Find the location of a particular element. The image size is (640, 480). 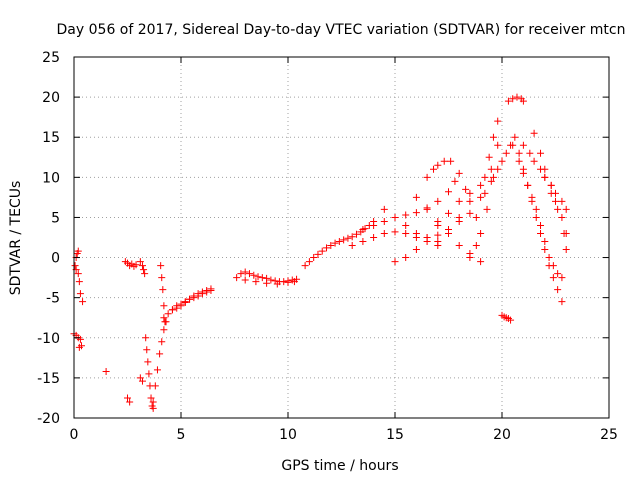

series-day-i is located at coordinates (487, 169).